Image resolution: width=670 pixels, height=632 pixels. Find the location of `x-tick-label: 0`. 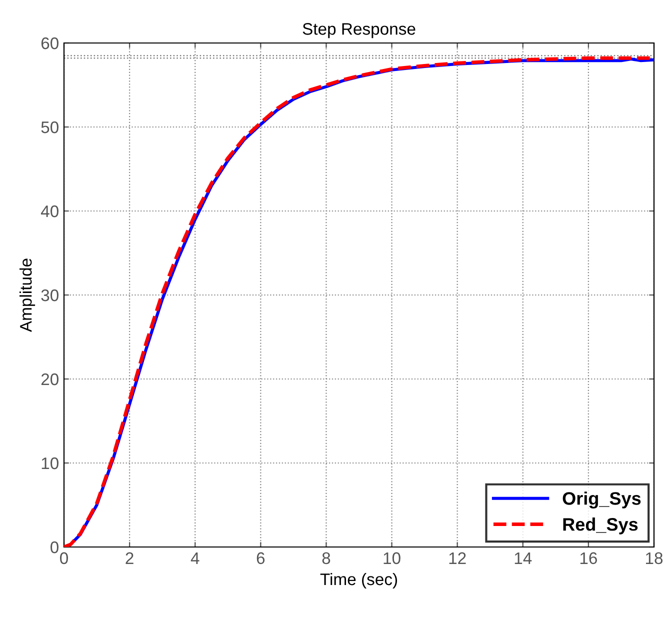

x-tick-label: 0 is located at coordinates (64, 558).